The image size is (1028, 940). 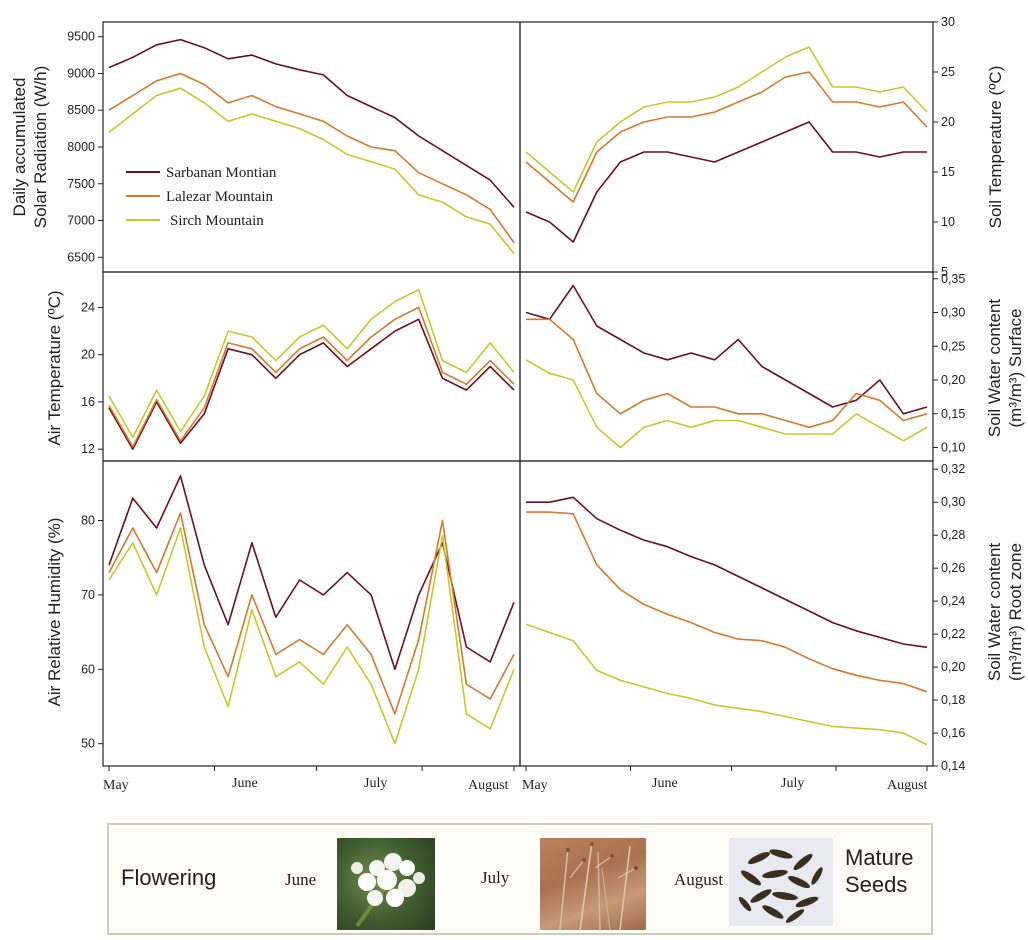 I want to click on y-tick-label: 0,24, so click(x=953, y=601).